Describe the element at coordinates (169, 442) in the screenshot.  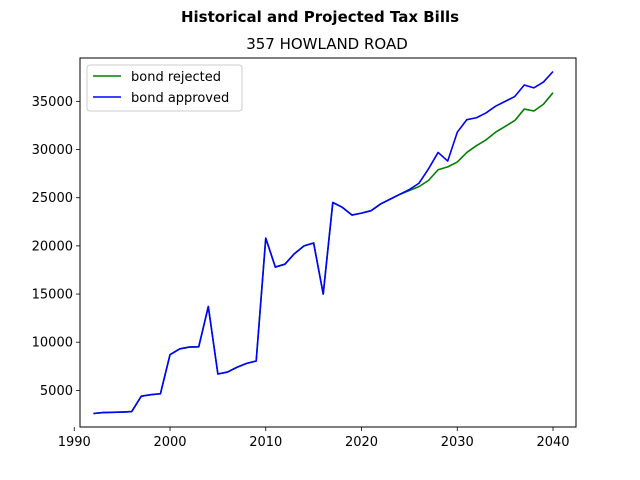
I see `x-tick-label: 2000` at that location.